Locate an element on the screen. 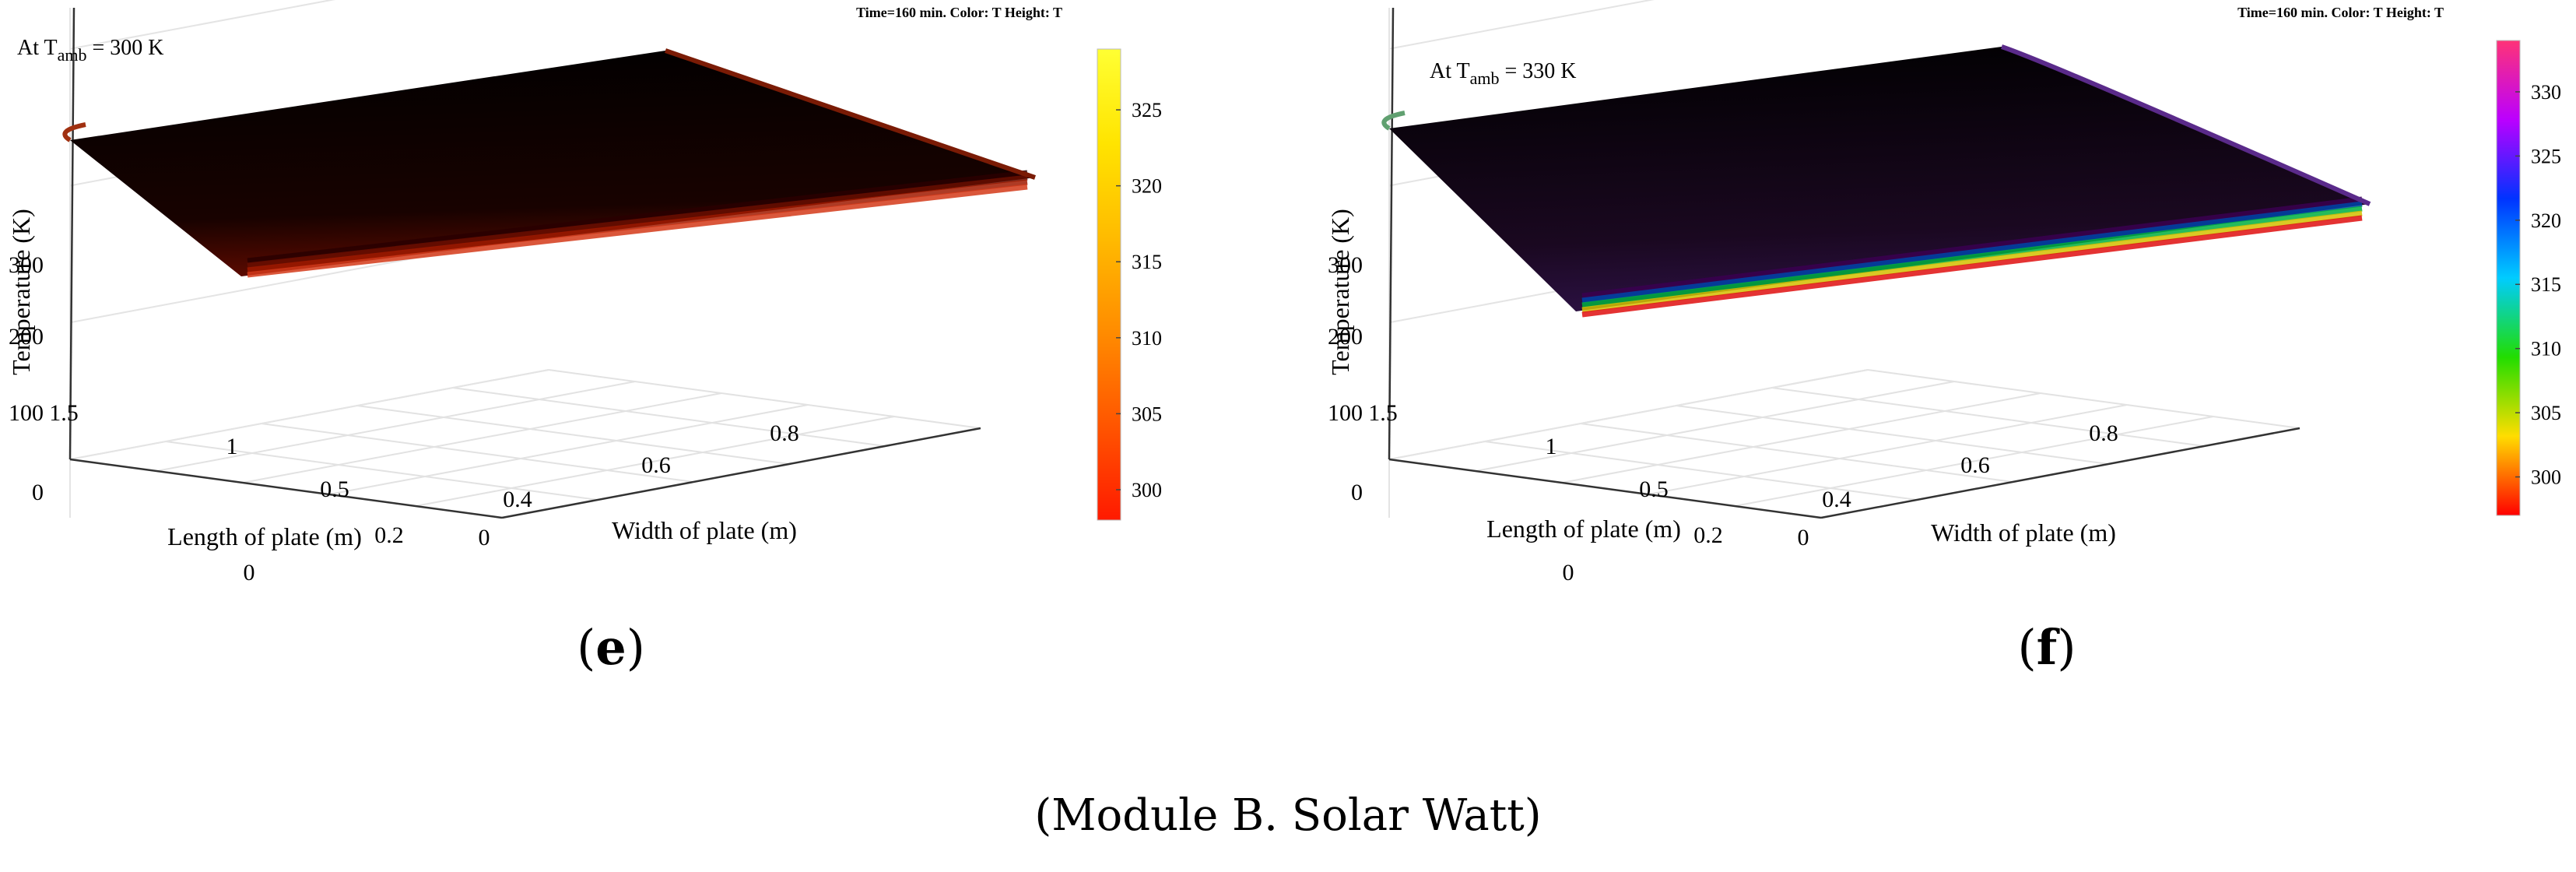  y-tick-label: 1.5 is located at coordinates (1383, 413).